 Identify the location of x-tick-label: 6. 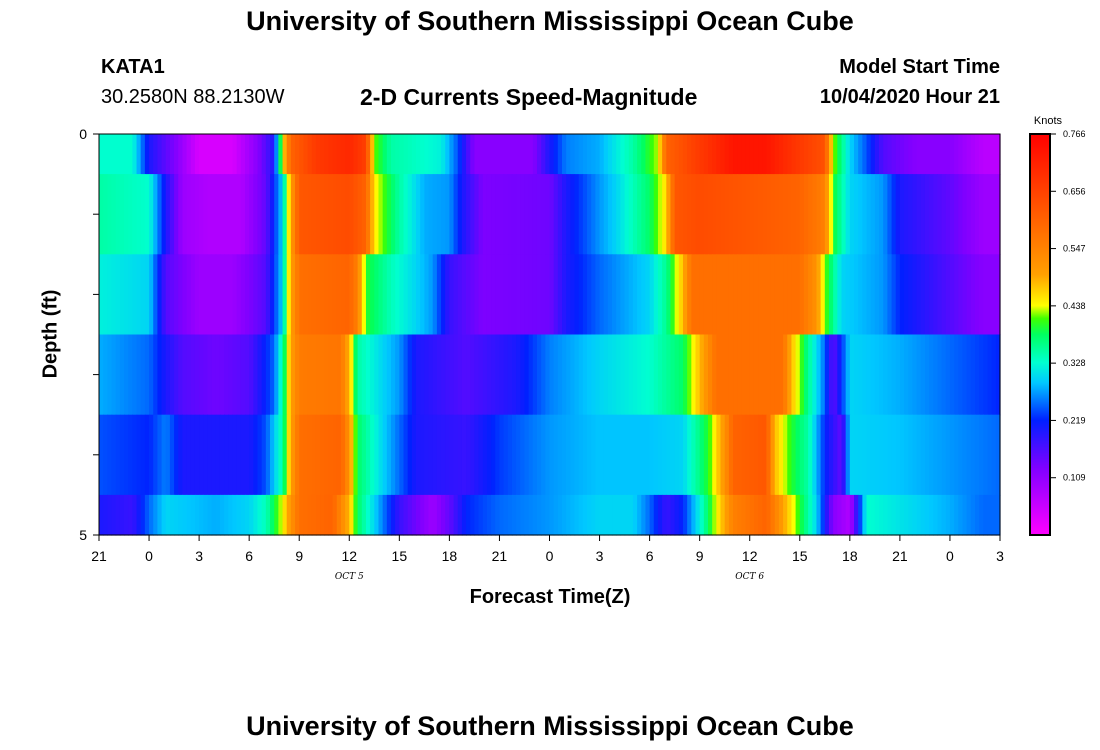
(650, 556).